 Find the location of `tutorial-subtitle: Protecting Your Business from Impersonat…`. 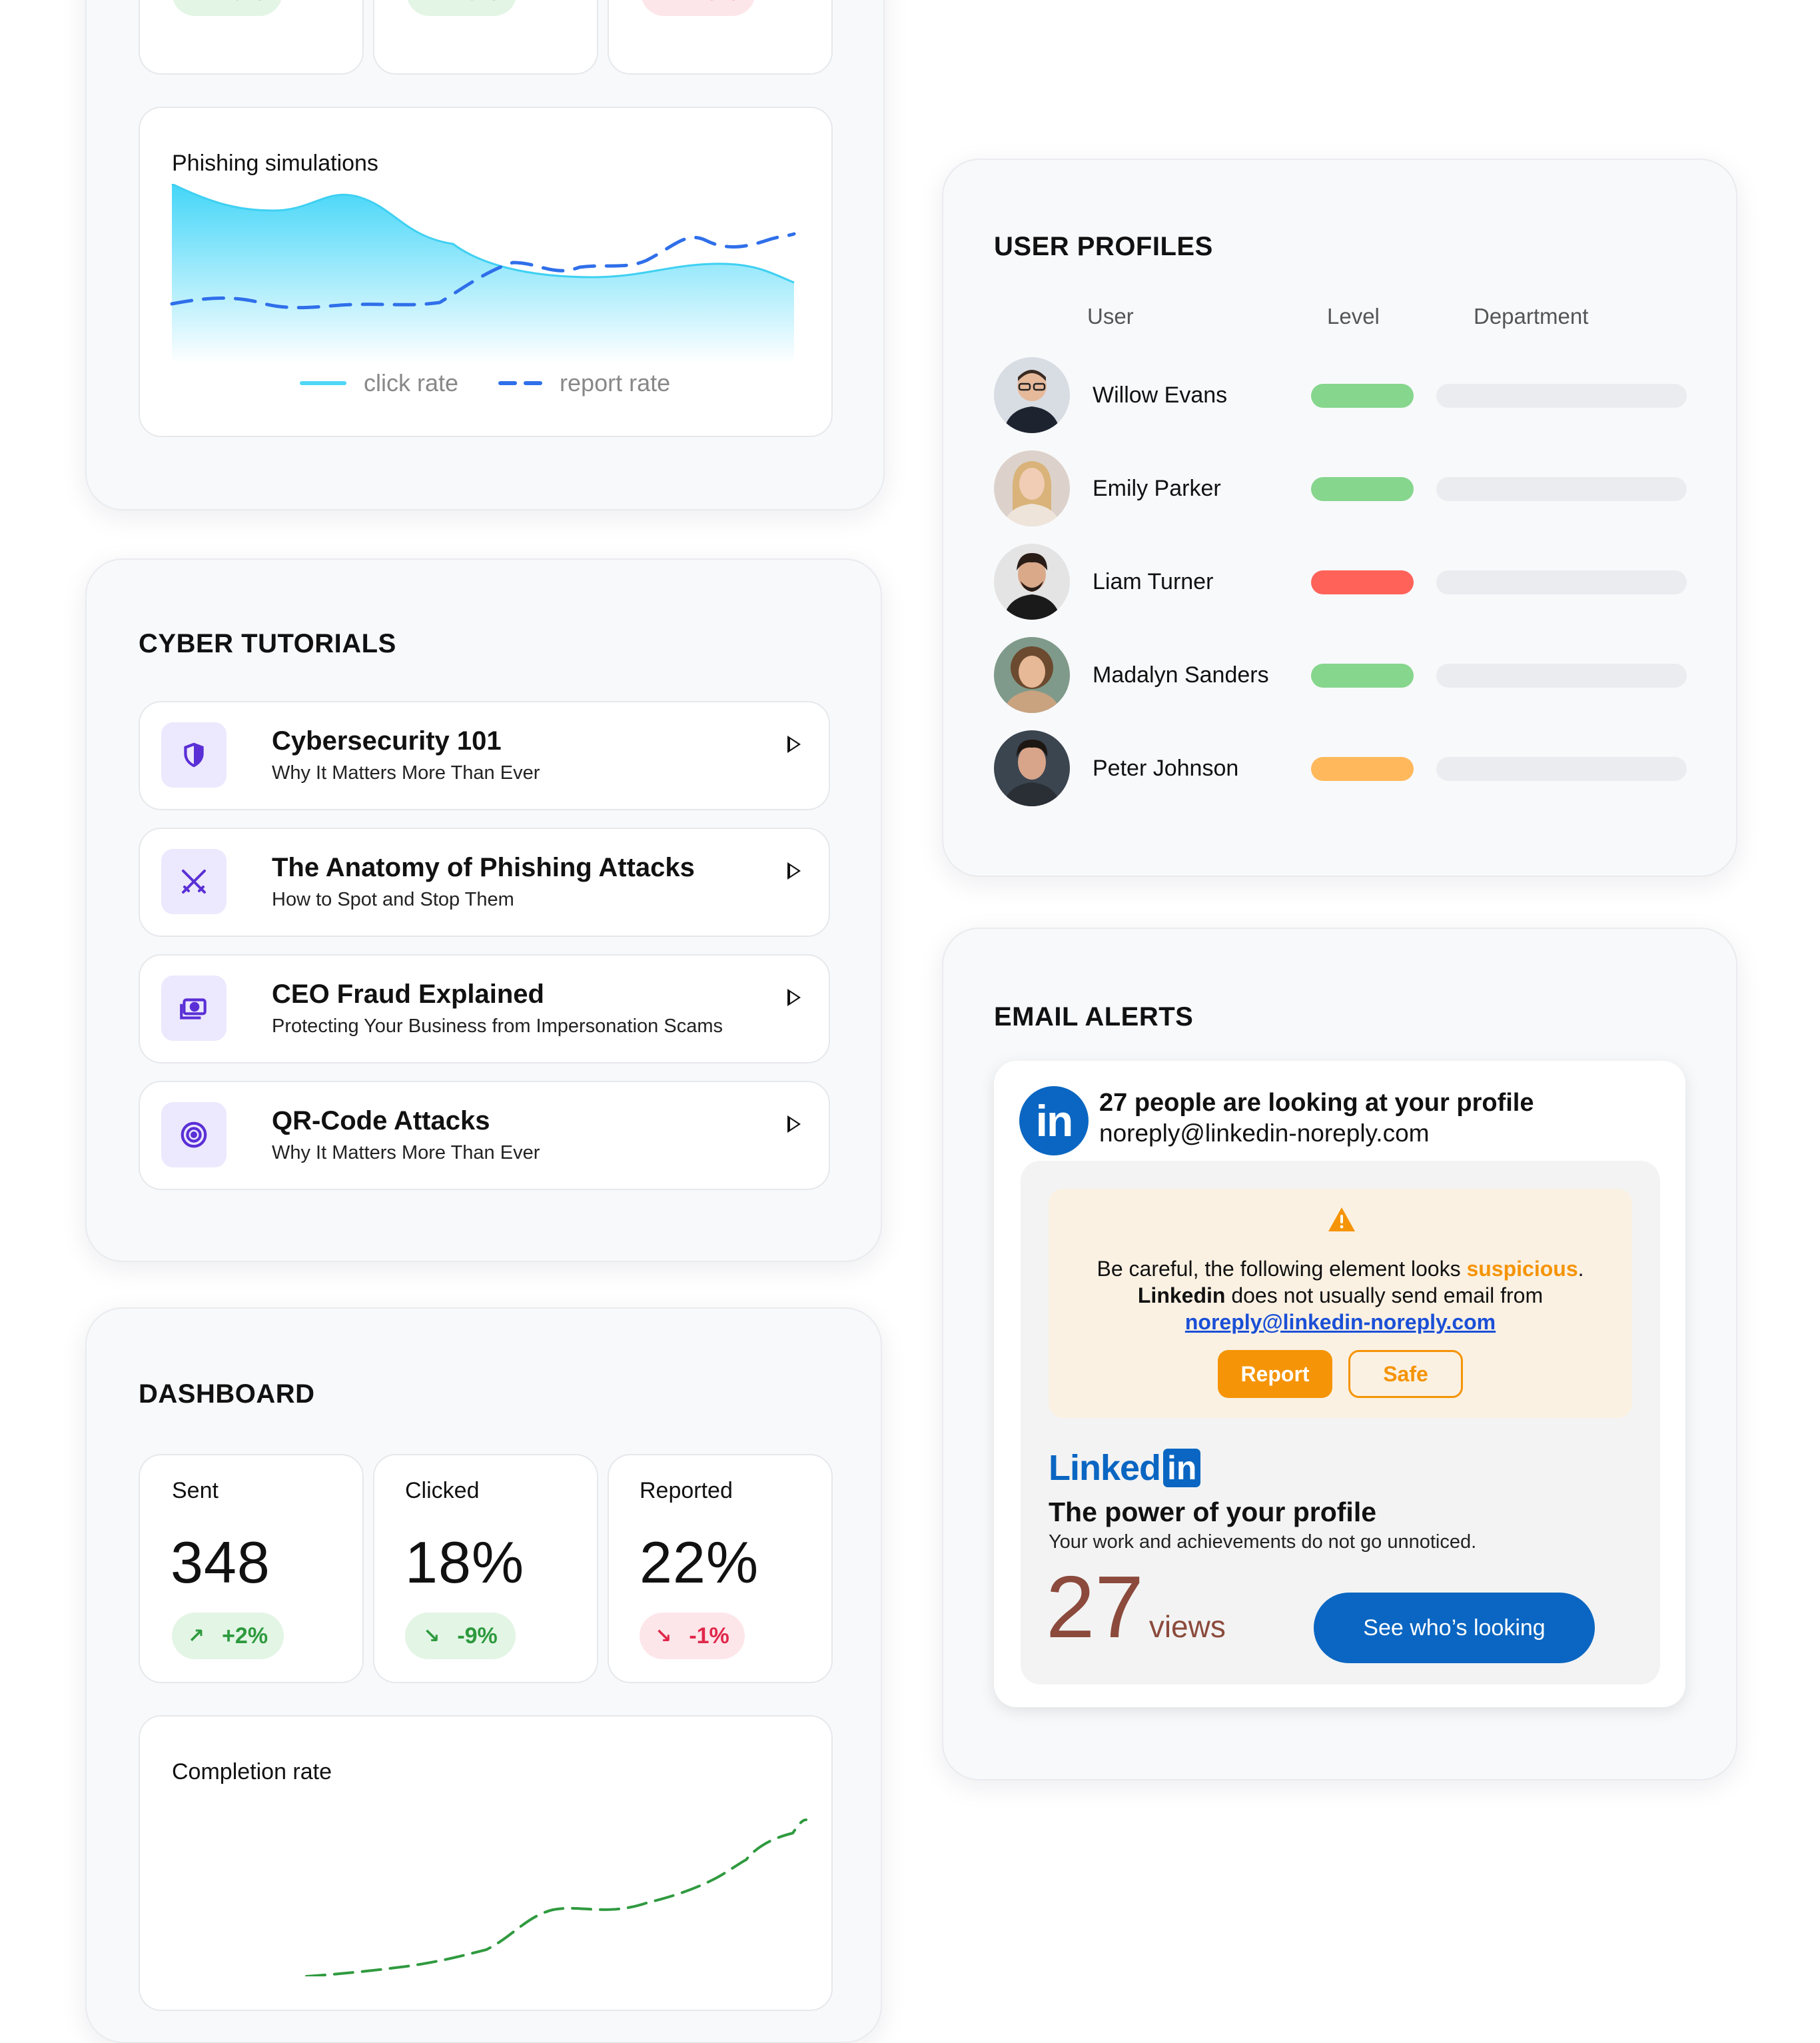

tutorial-subtitle: Protecting Your Business from Impersonat… is located at coordinates (497, 1026).